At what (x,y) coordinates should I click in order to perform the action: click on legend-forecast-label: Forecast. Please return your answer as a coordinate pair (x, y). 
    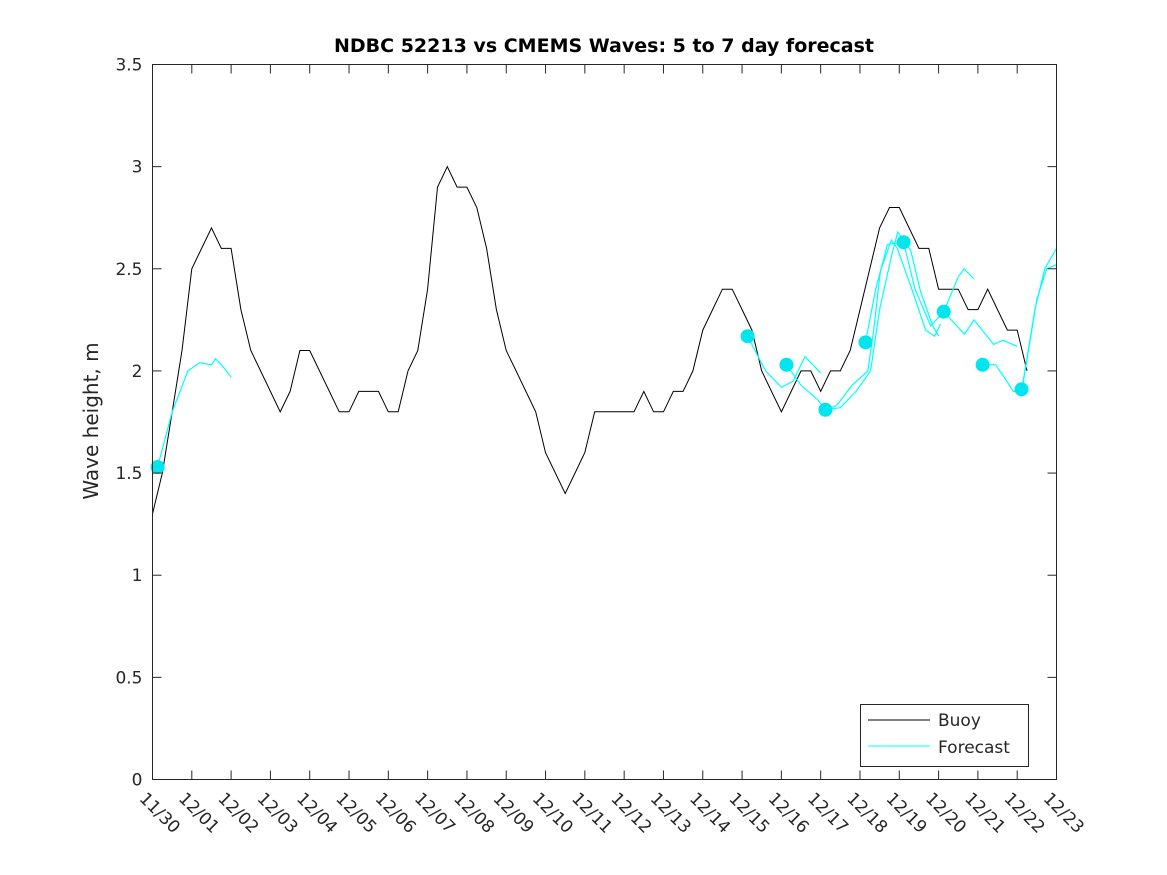
    Looking at the image, I should click on (974, 748).